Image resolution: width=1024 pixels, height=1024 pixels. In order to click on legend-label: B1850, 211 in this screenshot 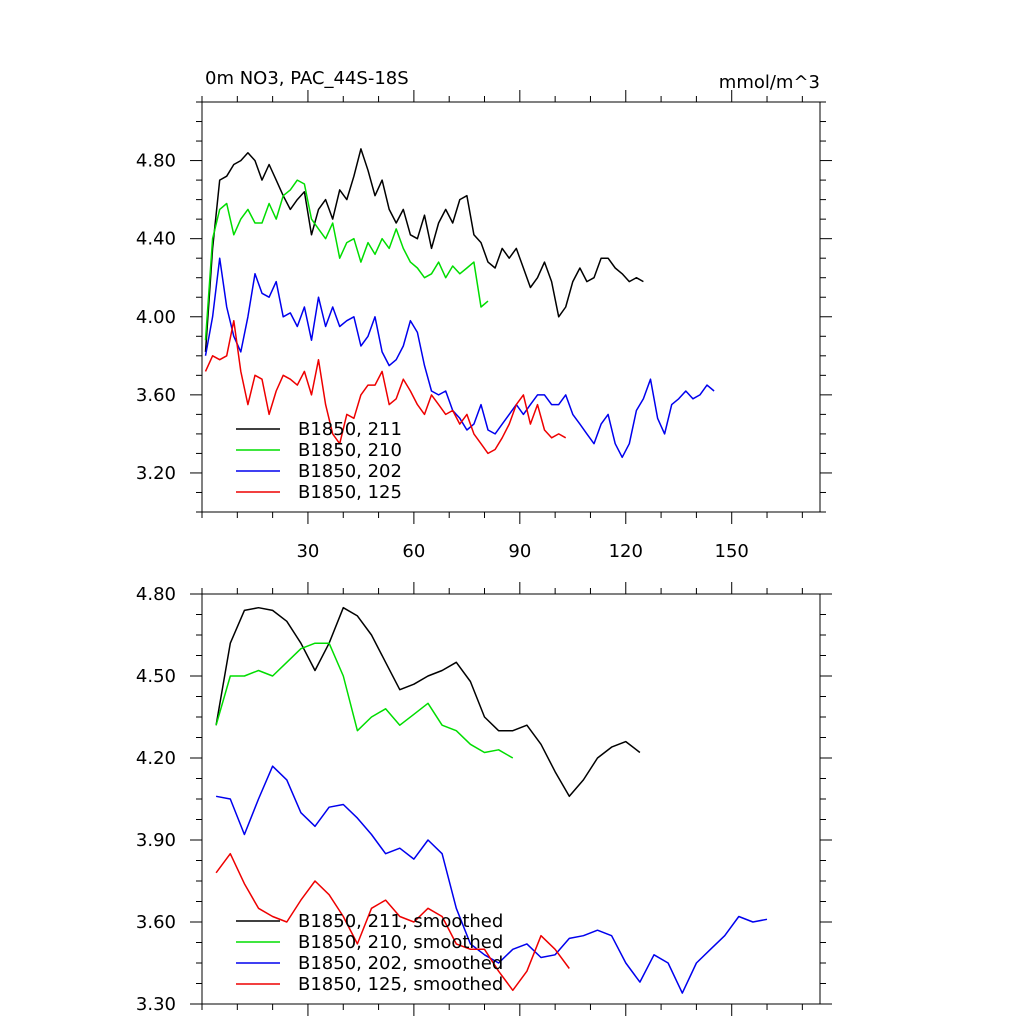, I will do `click(350, 429)`.